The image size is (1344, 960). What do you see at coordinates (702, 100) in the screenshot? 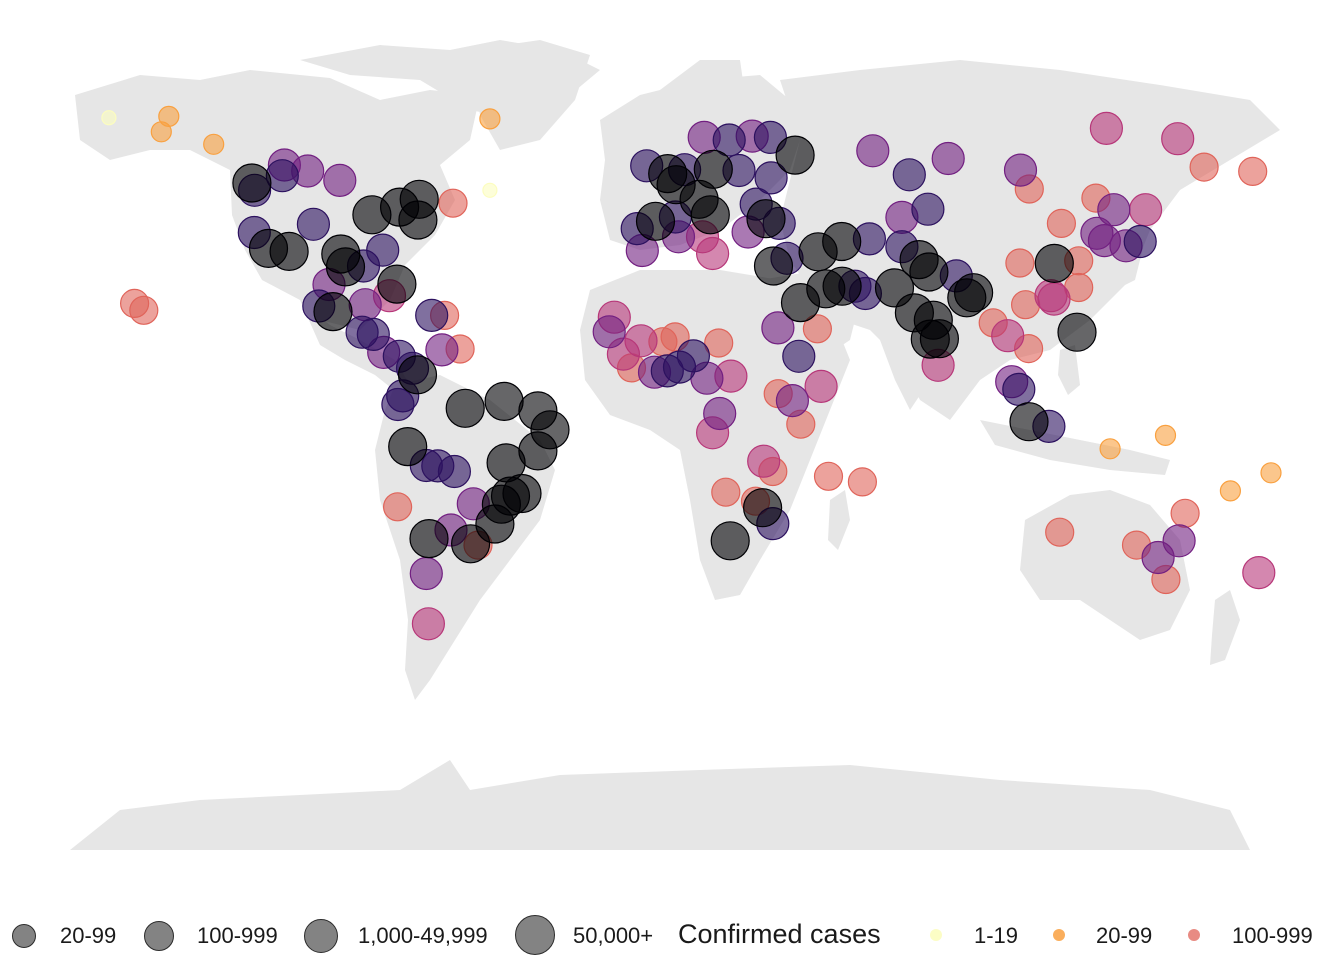
I see `land-scandinavia` at bounding box center [702, 100].